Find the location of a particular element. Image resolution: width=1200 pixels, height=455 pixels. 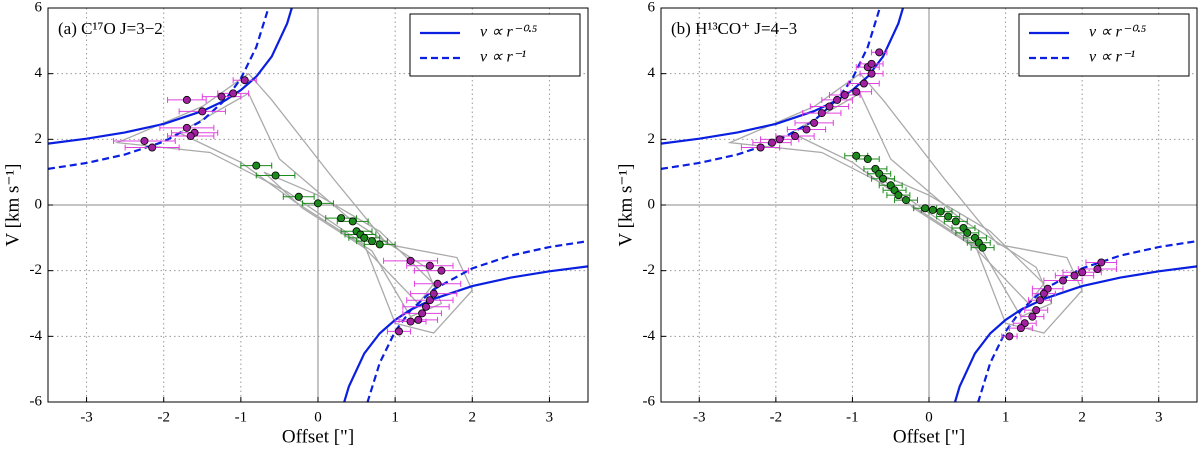

y-tick-label: -6 is located at coordinates (649, 401).